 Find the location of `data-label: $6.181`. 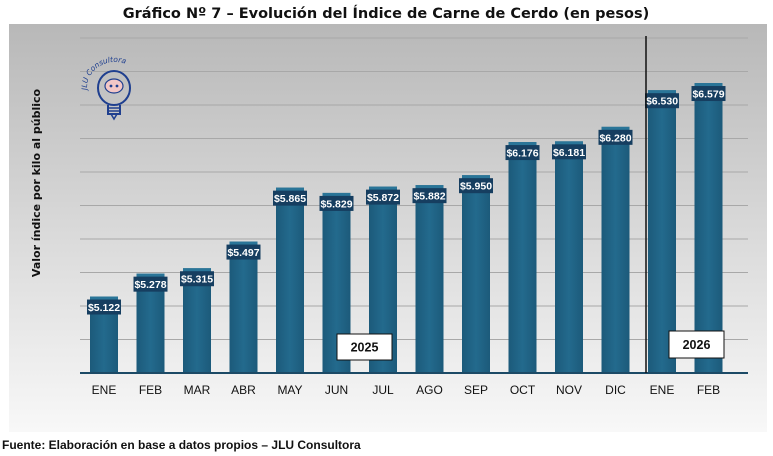

data-label: $6.181 is located at coordinates (569, 153).